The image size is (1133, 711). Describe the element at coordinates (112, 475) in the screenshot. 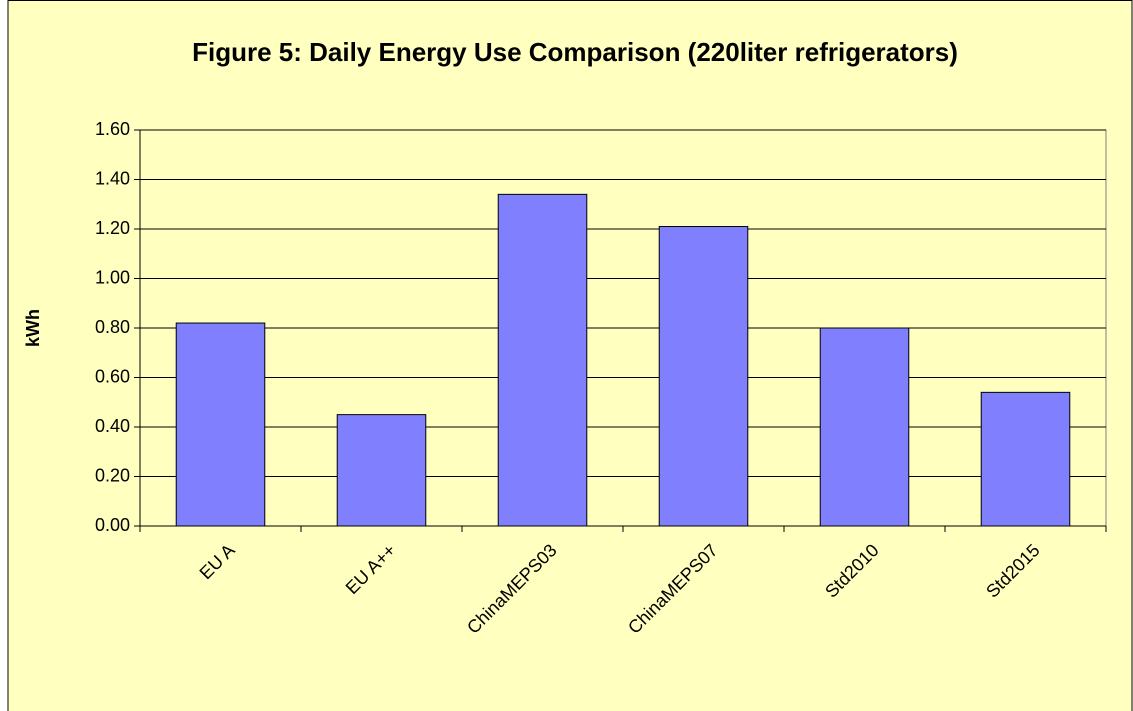

I see `y-tick-label: 0.20` at that location.